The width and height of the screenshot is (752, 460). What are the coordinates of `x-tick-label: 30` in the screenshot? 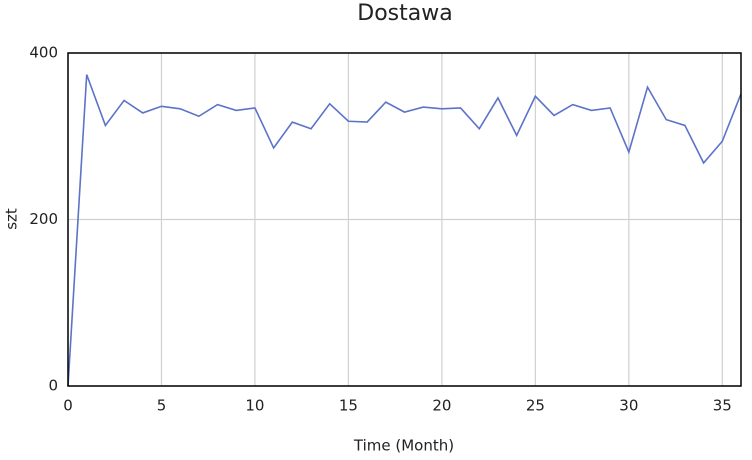 It's located at (628, 406).